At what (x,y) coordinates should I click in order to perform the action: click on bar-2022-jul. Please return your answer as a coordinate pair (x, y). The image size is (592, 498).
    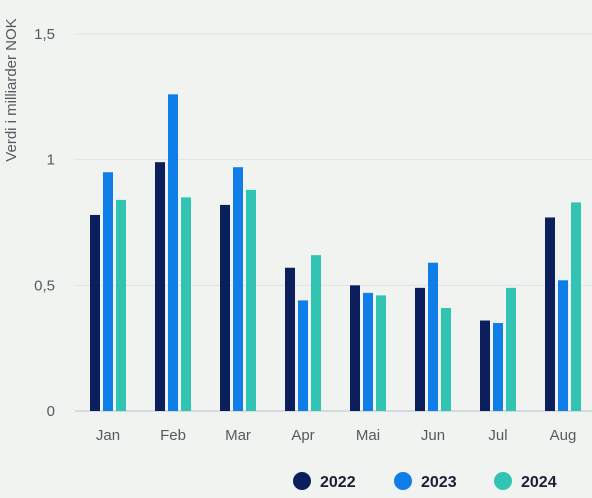
    Looking at the image, I should click on (485, 365).